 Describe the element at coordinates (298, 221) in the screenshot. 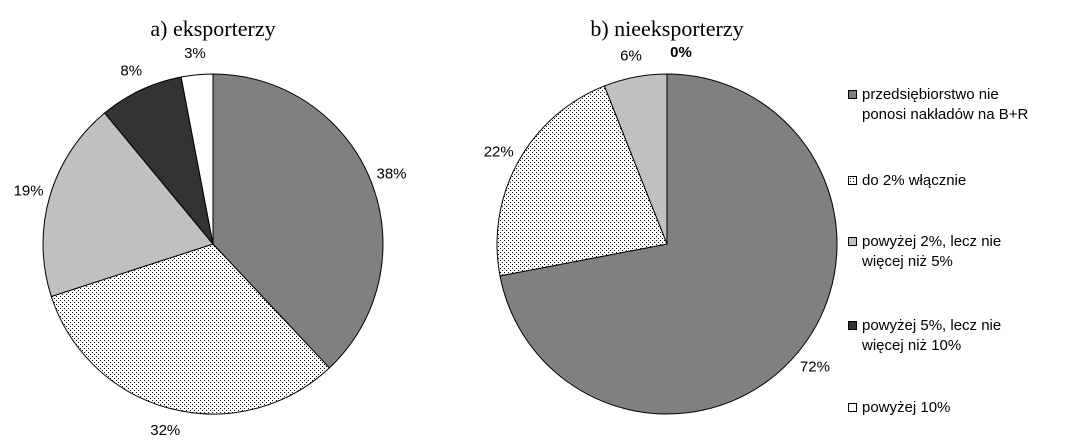

I see `pie-slice-eksporterzy-no-rd` at that location.